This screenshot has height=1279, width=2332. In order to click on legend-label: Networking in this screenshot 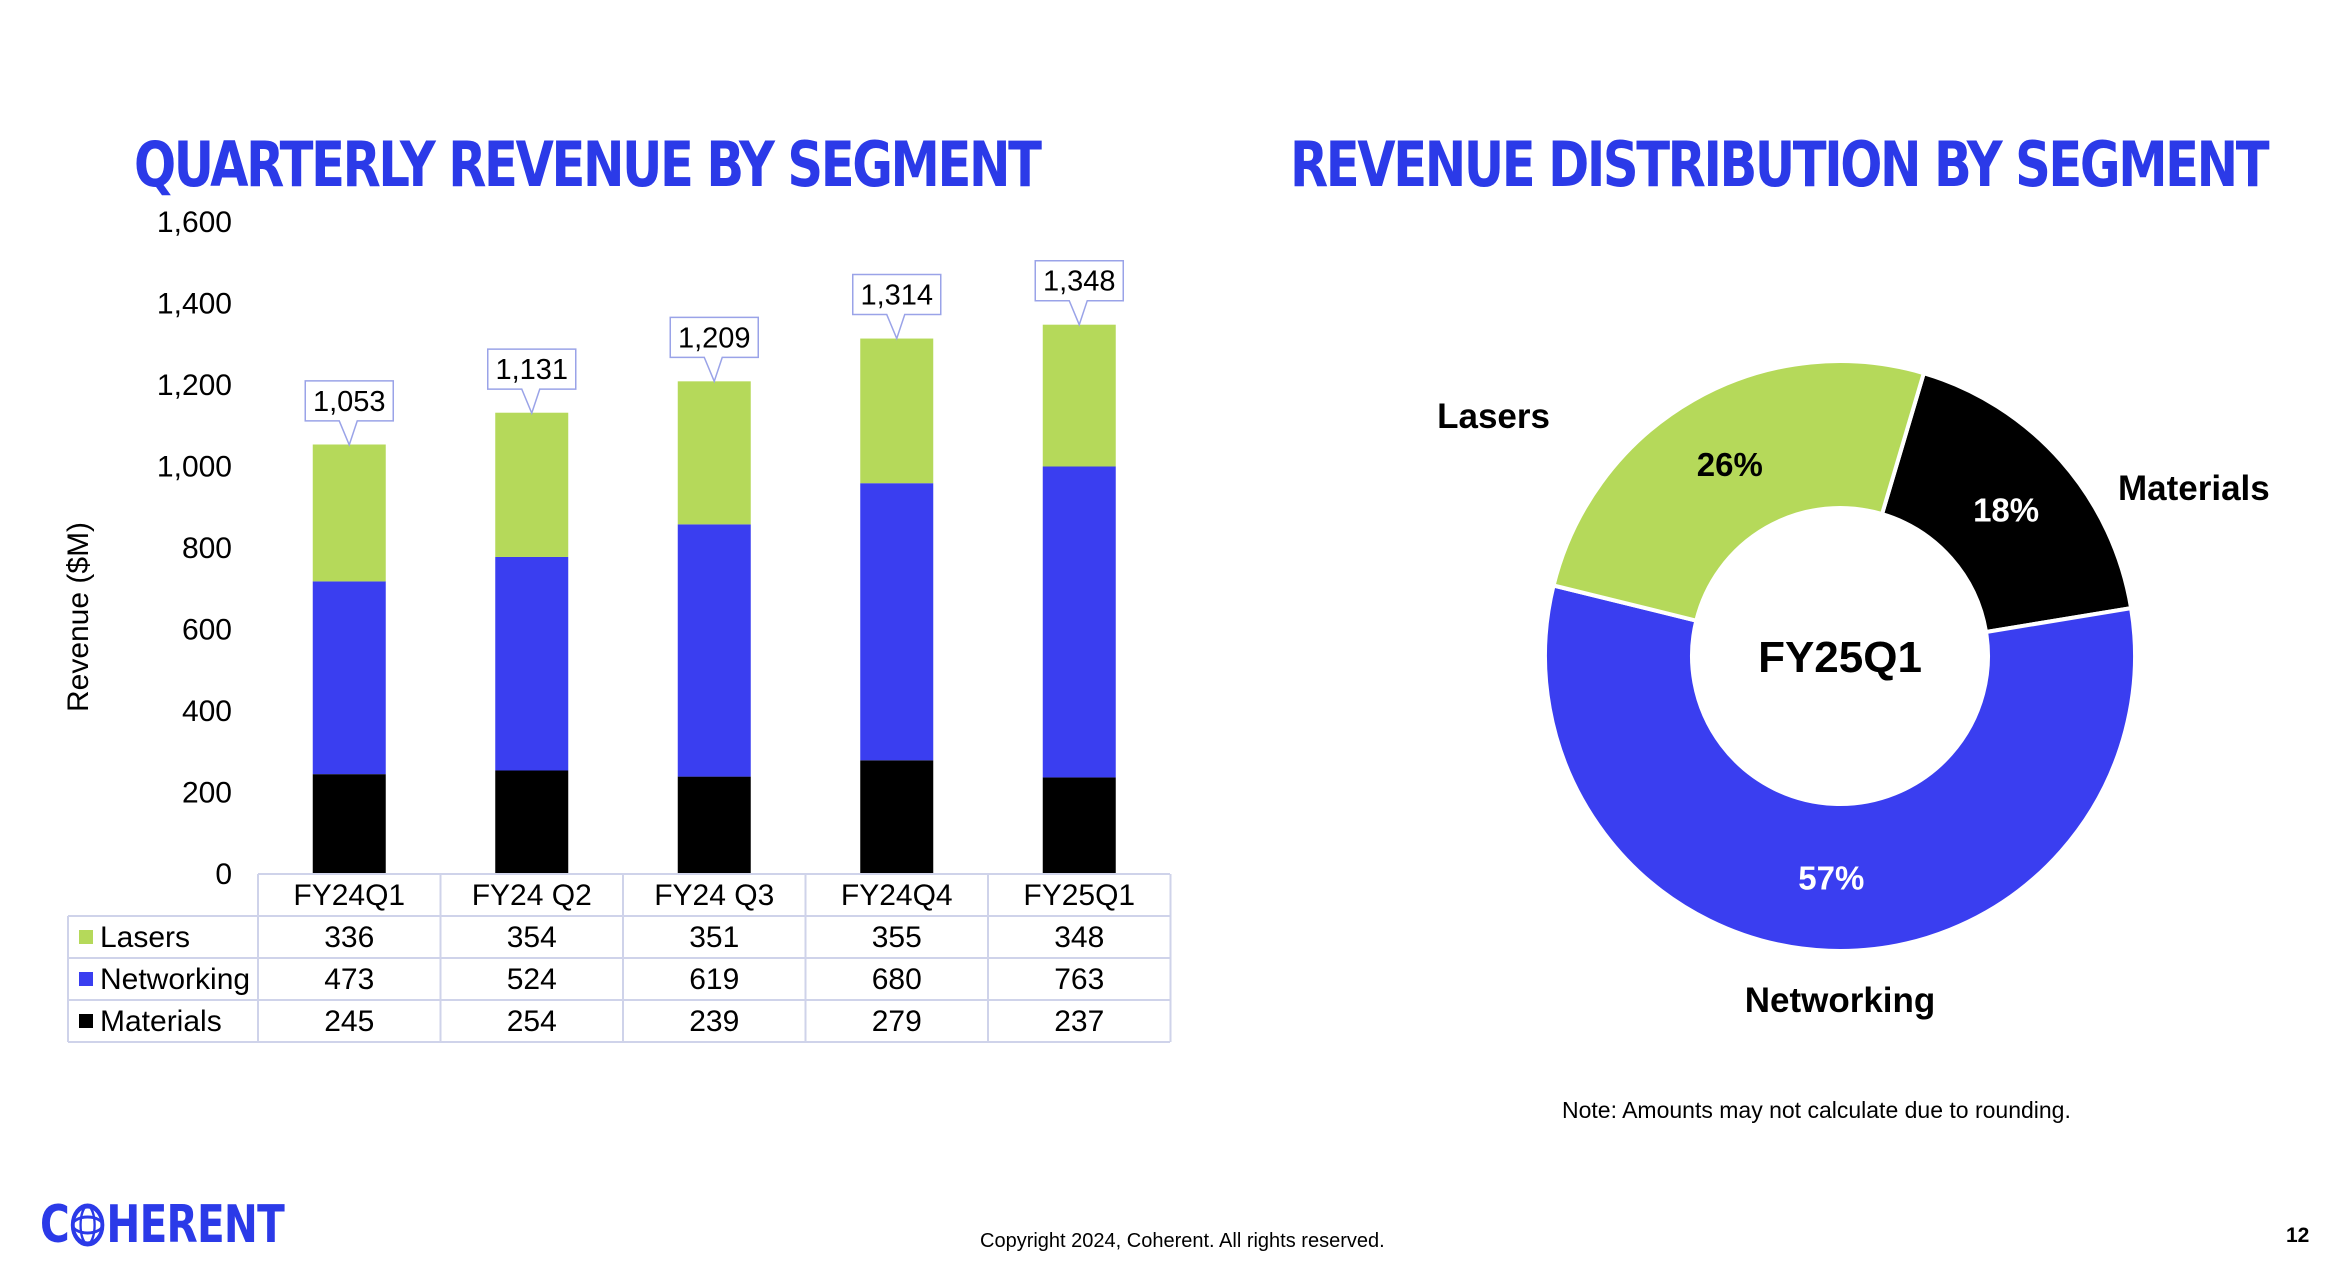, I will do `click(175, 979)`.